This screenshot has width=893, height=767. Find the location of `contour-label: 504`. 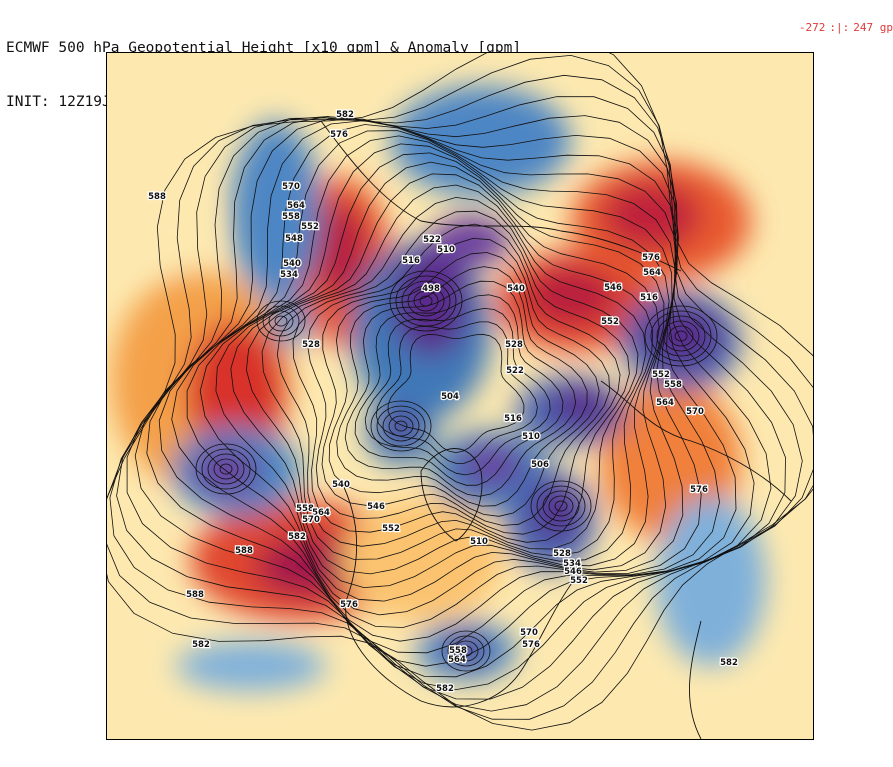

contour-label: 504 is located at coordinates (450, 397).